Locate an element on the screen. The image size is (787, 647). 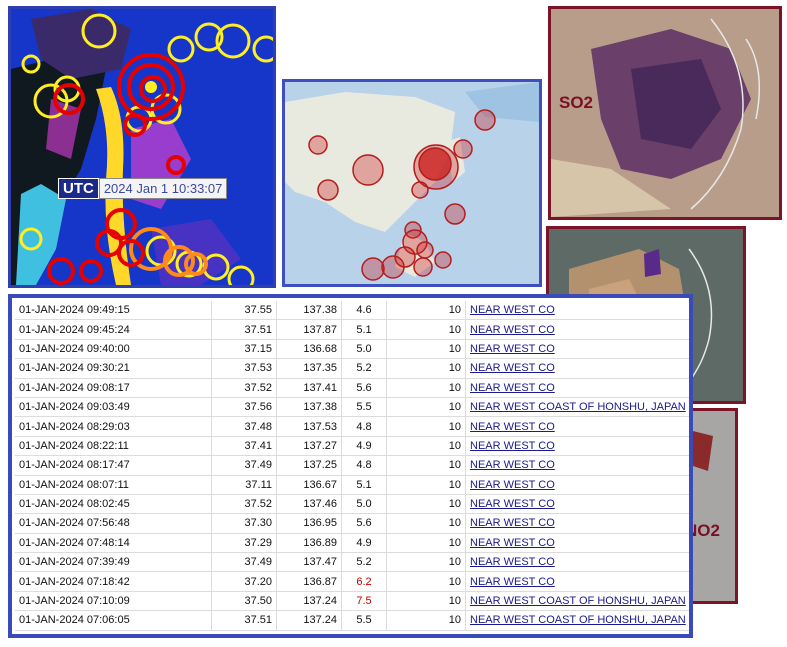
event-latitude: 37.55 is located at coordinates (244, 311).